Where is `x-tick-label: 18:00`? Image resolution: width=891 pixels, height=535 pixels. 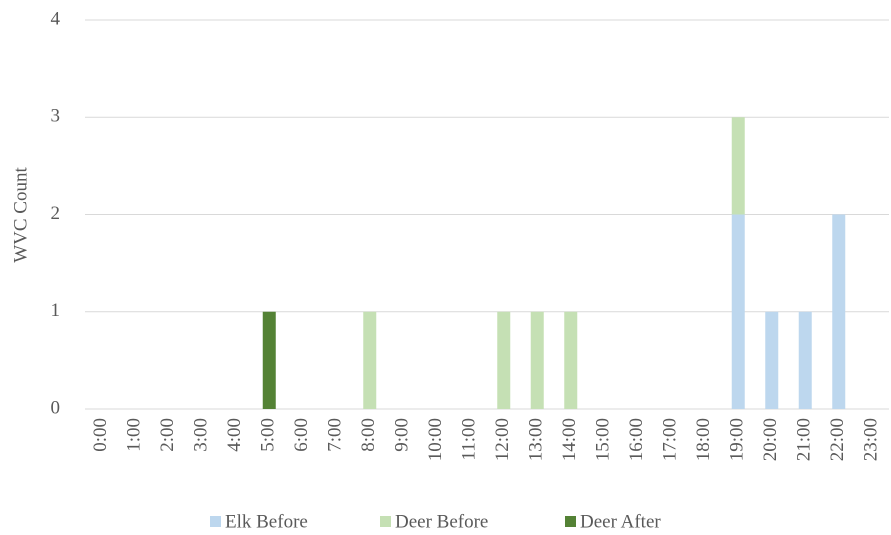 x-tick-label: 18:00 is located at coordinates (703, 439).